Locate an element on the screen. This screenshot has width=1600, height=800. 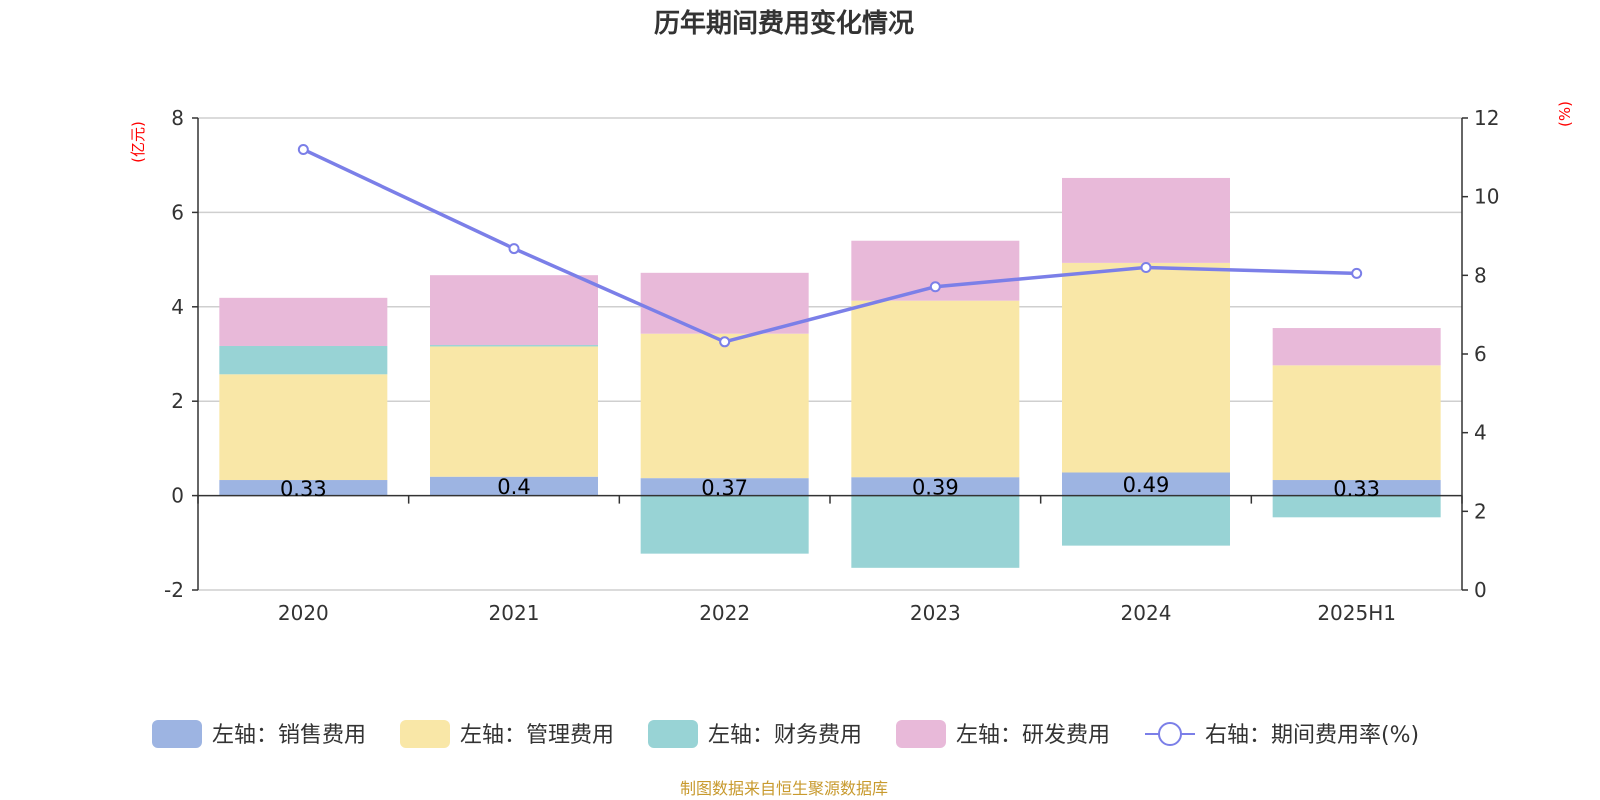
data-label: 0.4 is located at coordinates (513, 487).